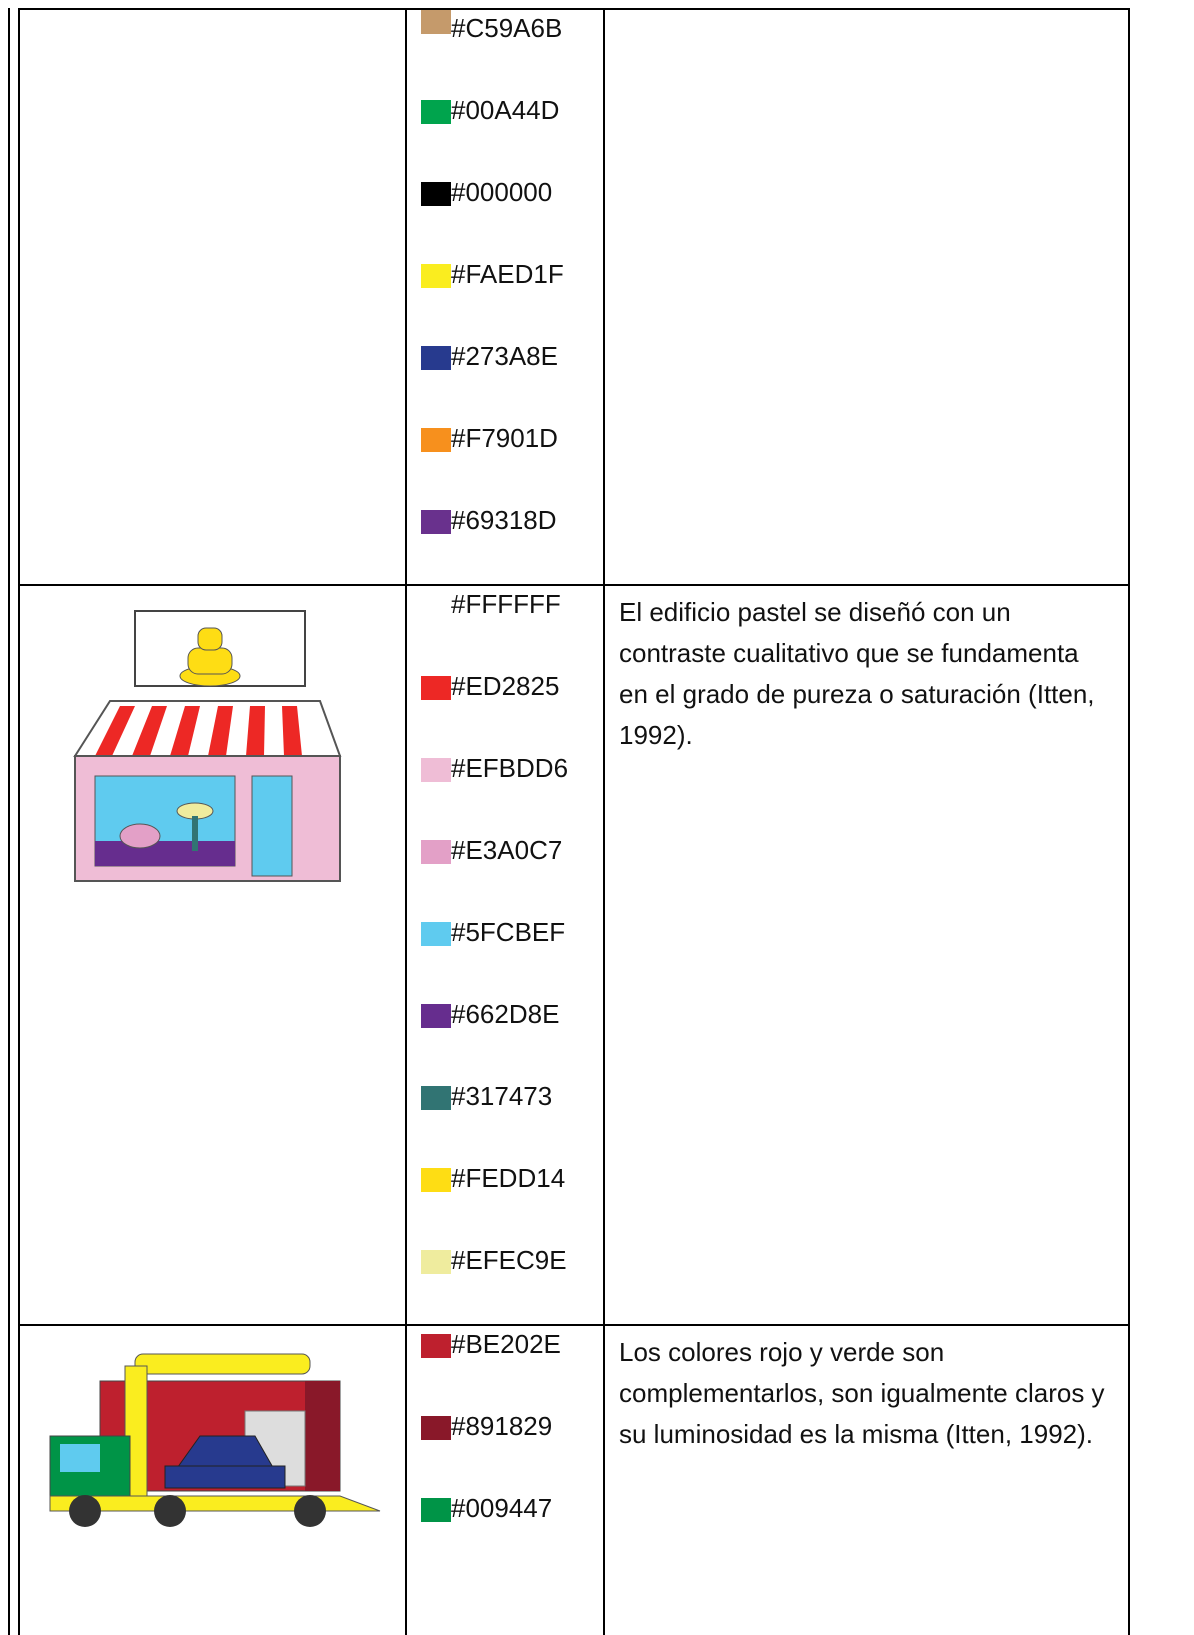  I want to click on color-code: #FFFFFF, so click(506, 604).